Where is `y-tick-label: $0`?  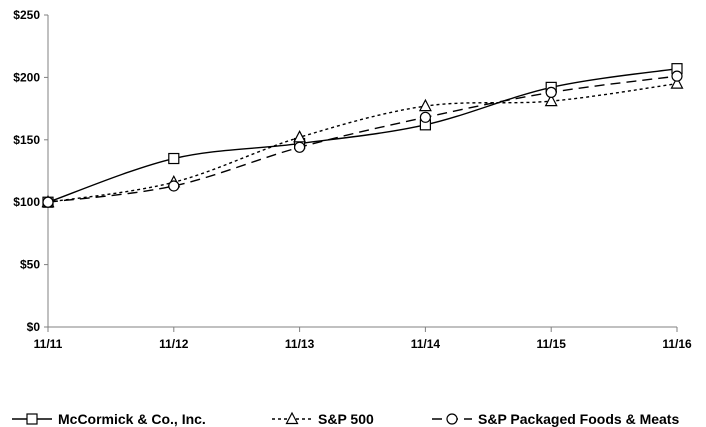
y-tick-label: $0 is located at coordinates (34, 327).